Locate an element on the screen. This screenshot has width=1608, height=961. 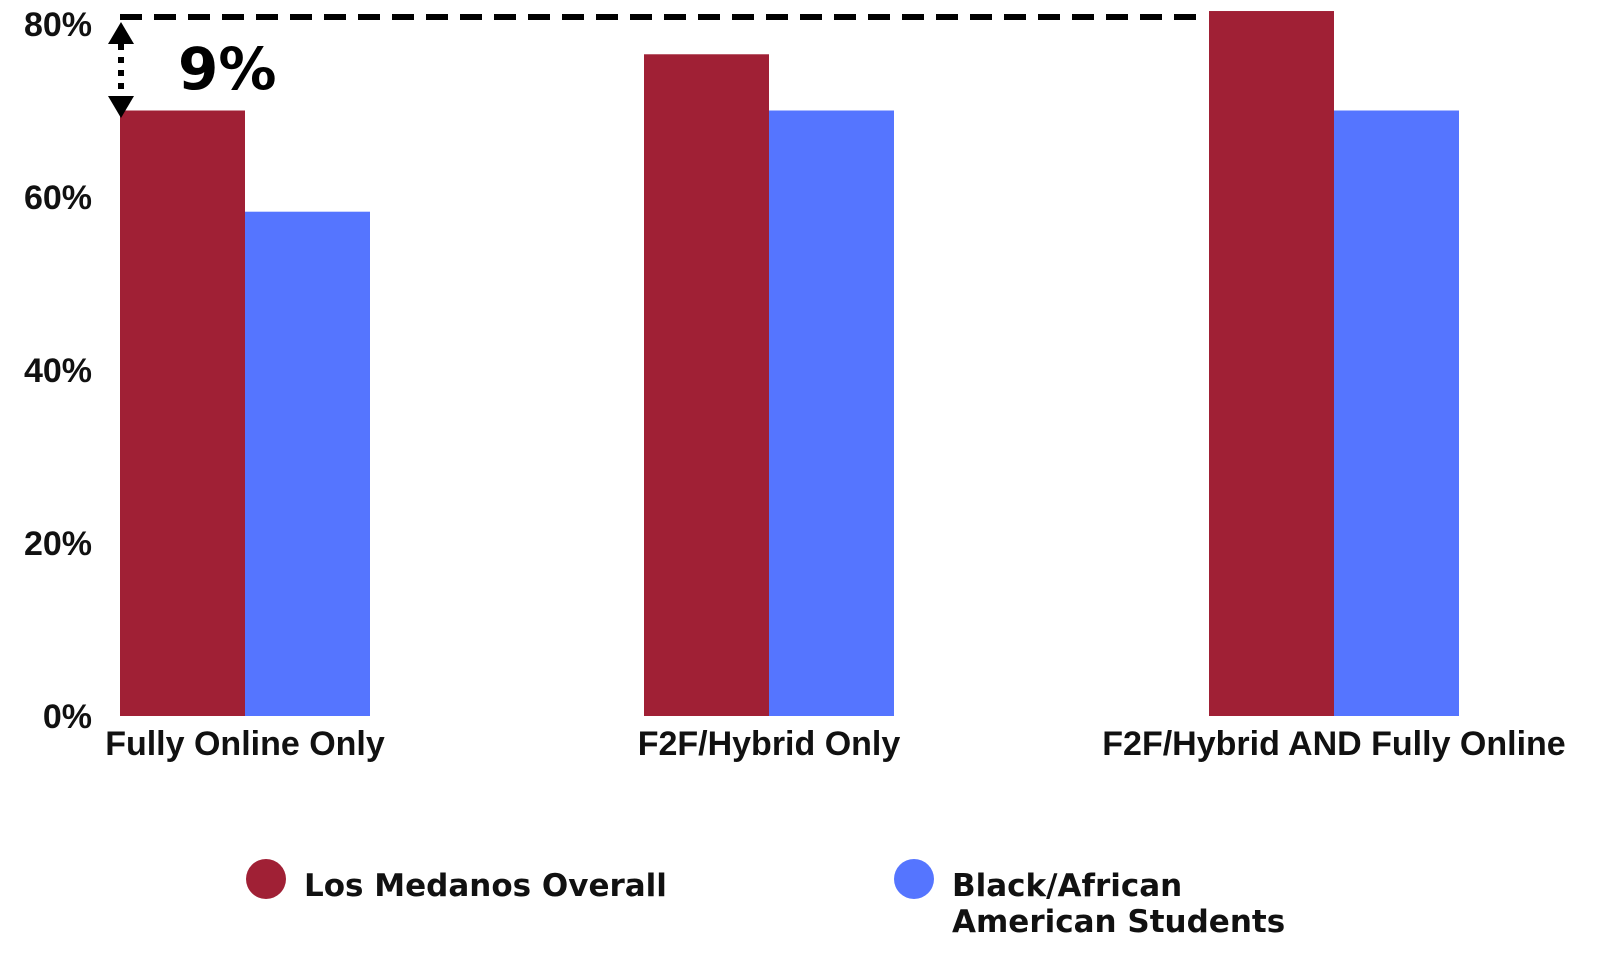
category-label: F2F/Hybrid AND Fully Online is located at coordinates (1333, 744).